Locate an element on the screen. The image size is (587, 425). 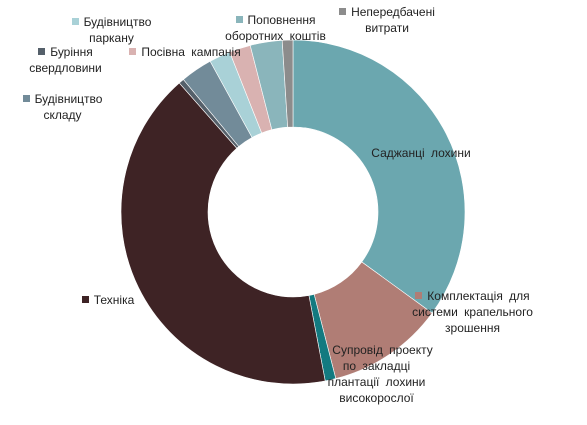
legend-label: Поповнення оборотних коштів is located at coordinates (275, 28).